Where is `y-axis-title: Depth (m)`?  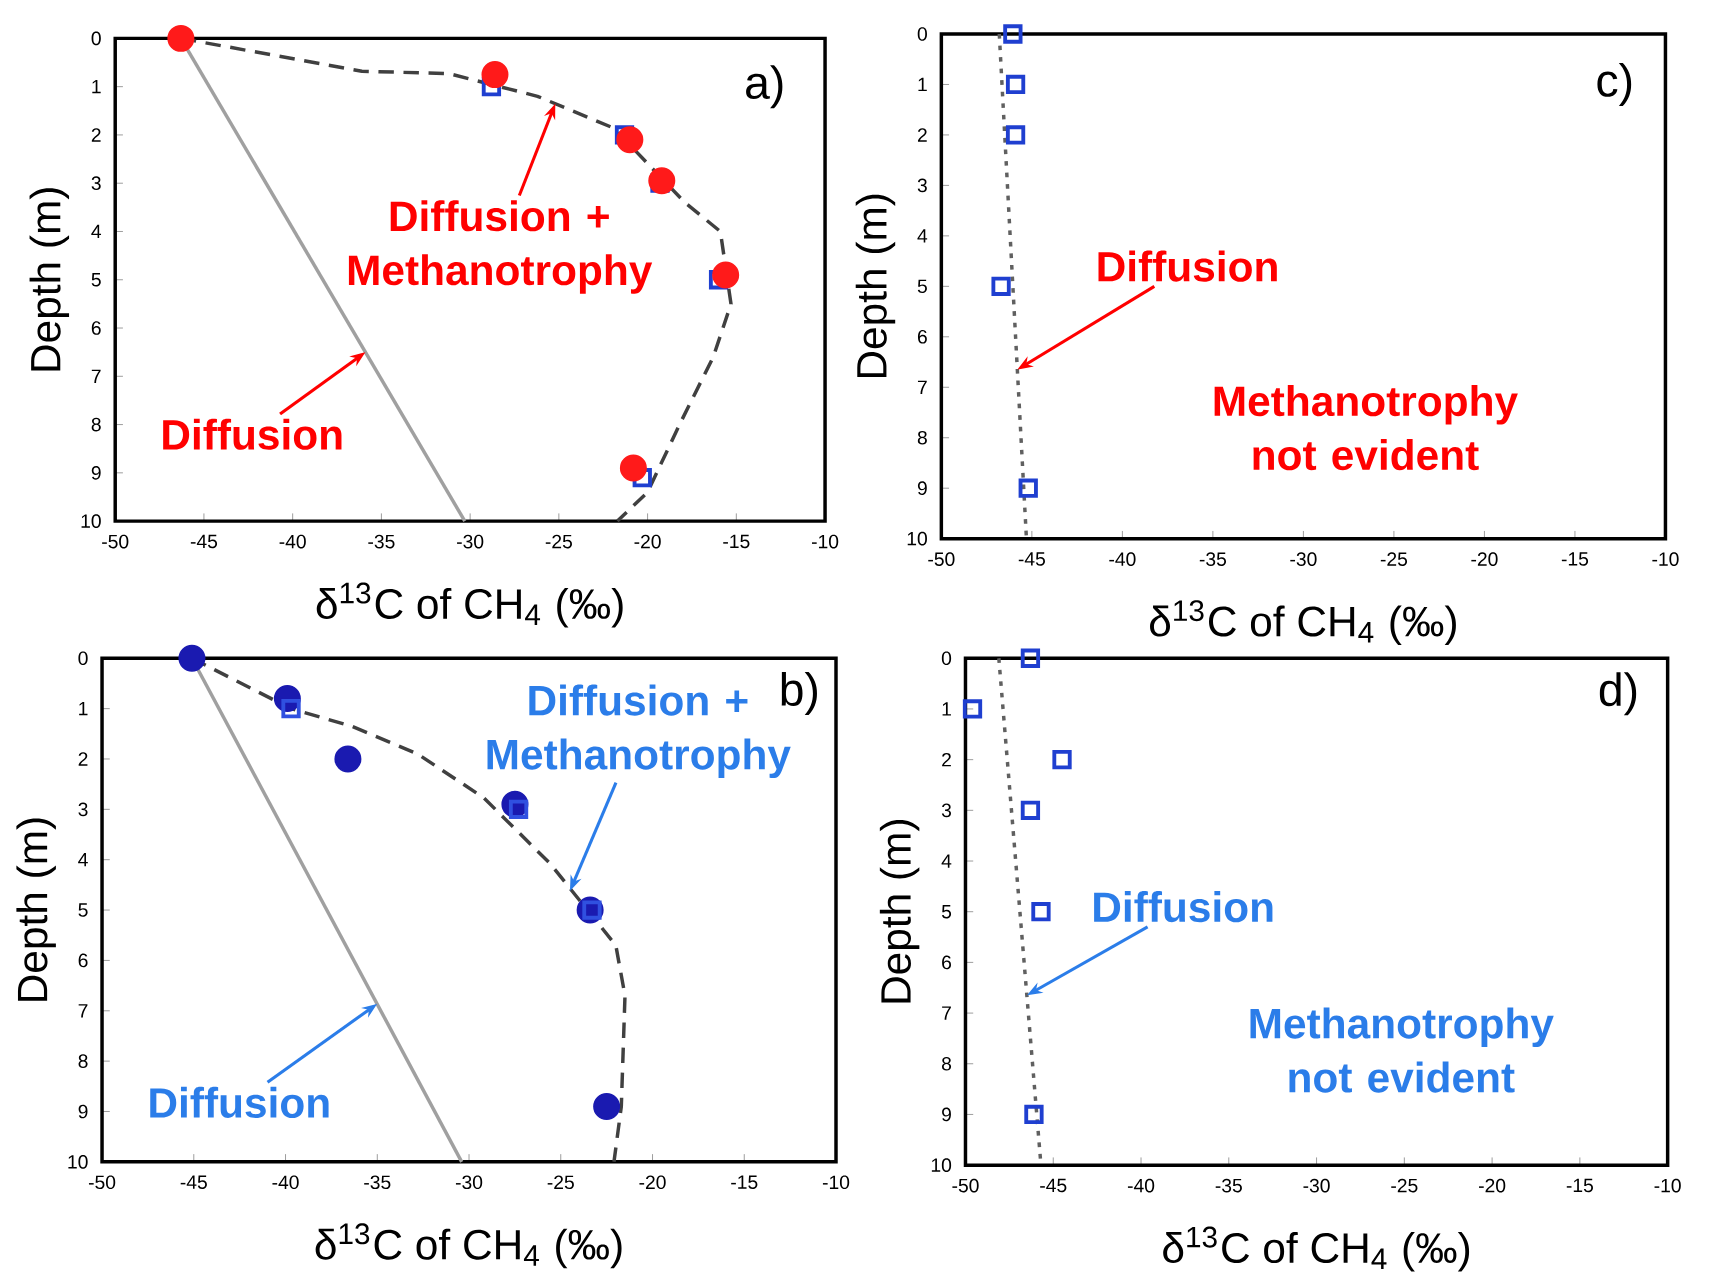 y-axis-title: Depth (m) is located at coordinates (875, 285).